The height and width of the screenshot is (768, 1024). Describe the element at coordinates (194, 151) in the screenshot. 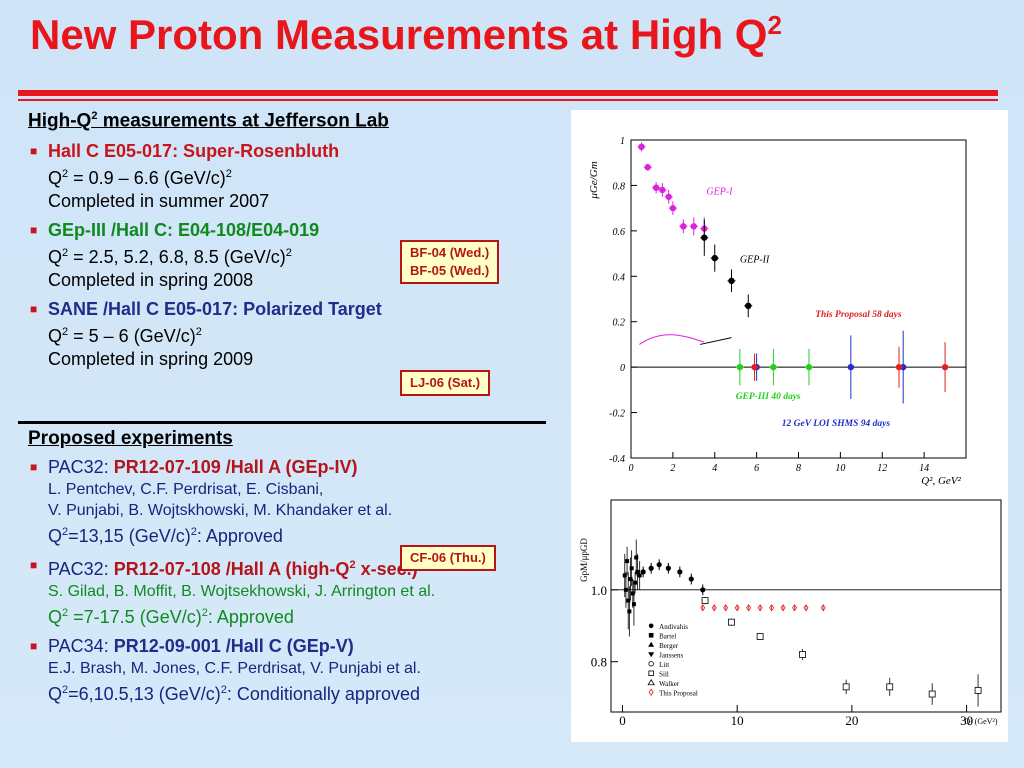

I see `experiment-name: Hall C E05-017: Super-Rosenbluth` at that location.